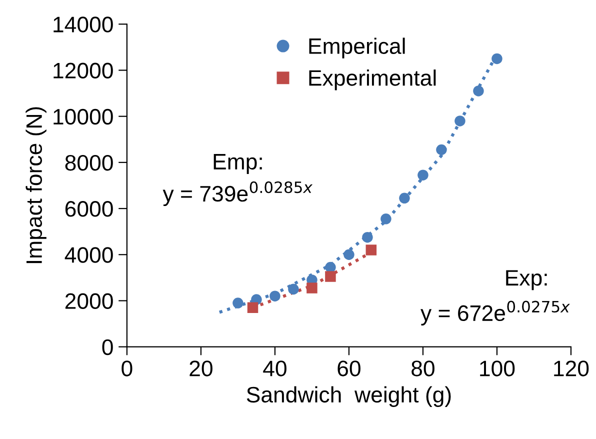 Image resolution: width=596 pixels, height=439 pixels. What do you see at coordinates (423, 368) in the screenshot?
I see `x-tick-label: 80` at bounding box center [423, 368].